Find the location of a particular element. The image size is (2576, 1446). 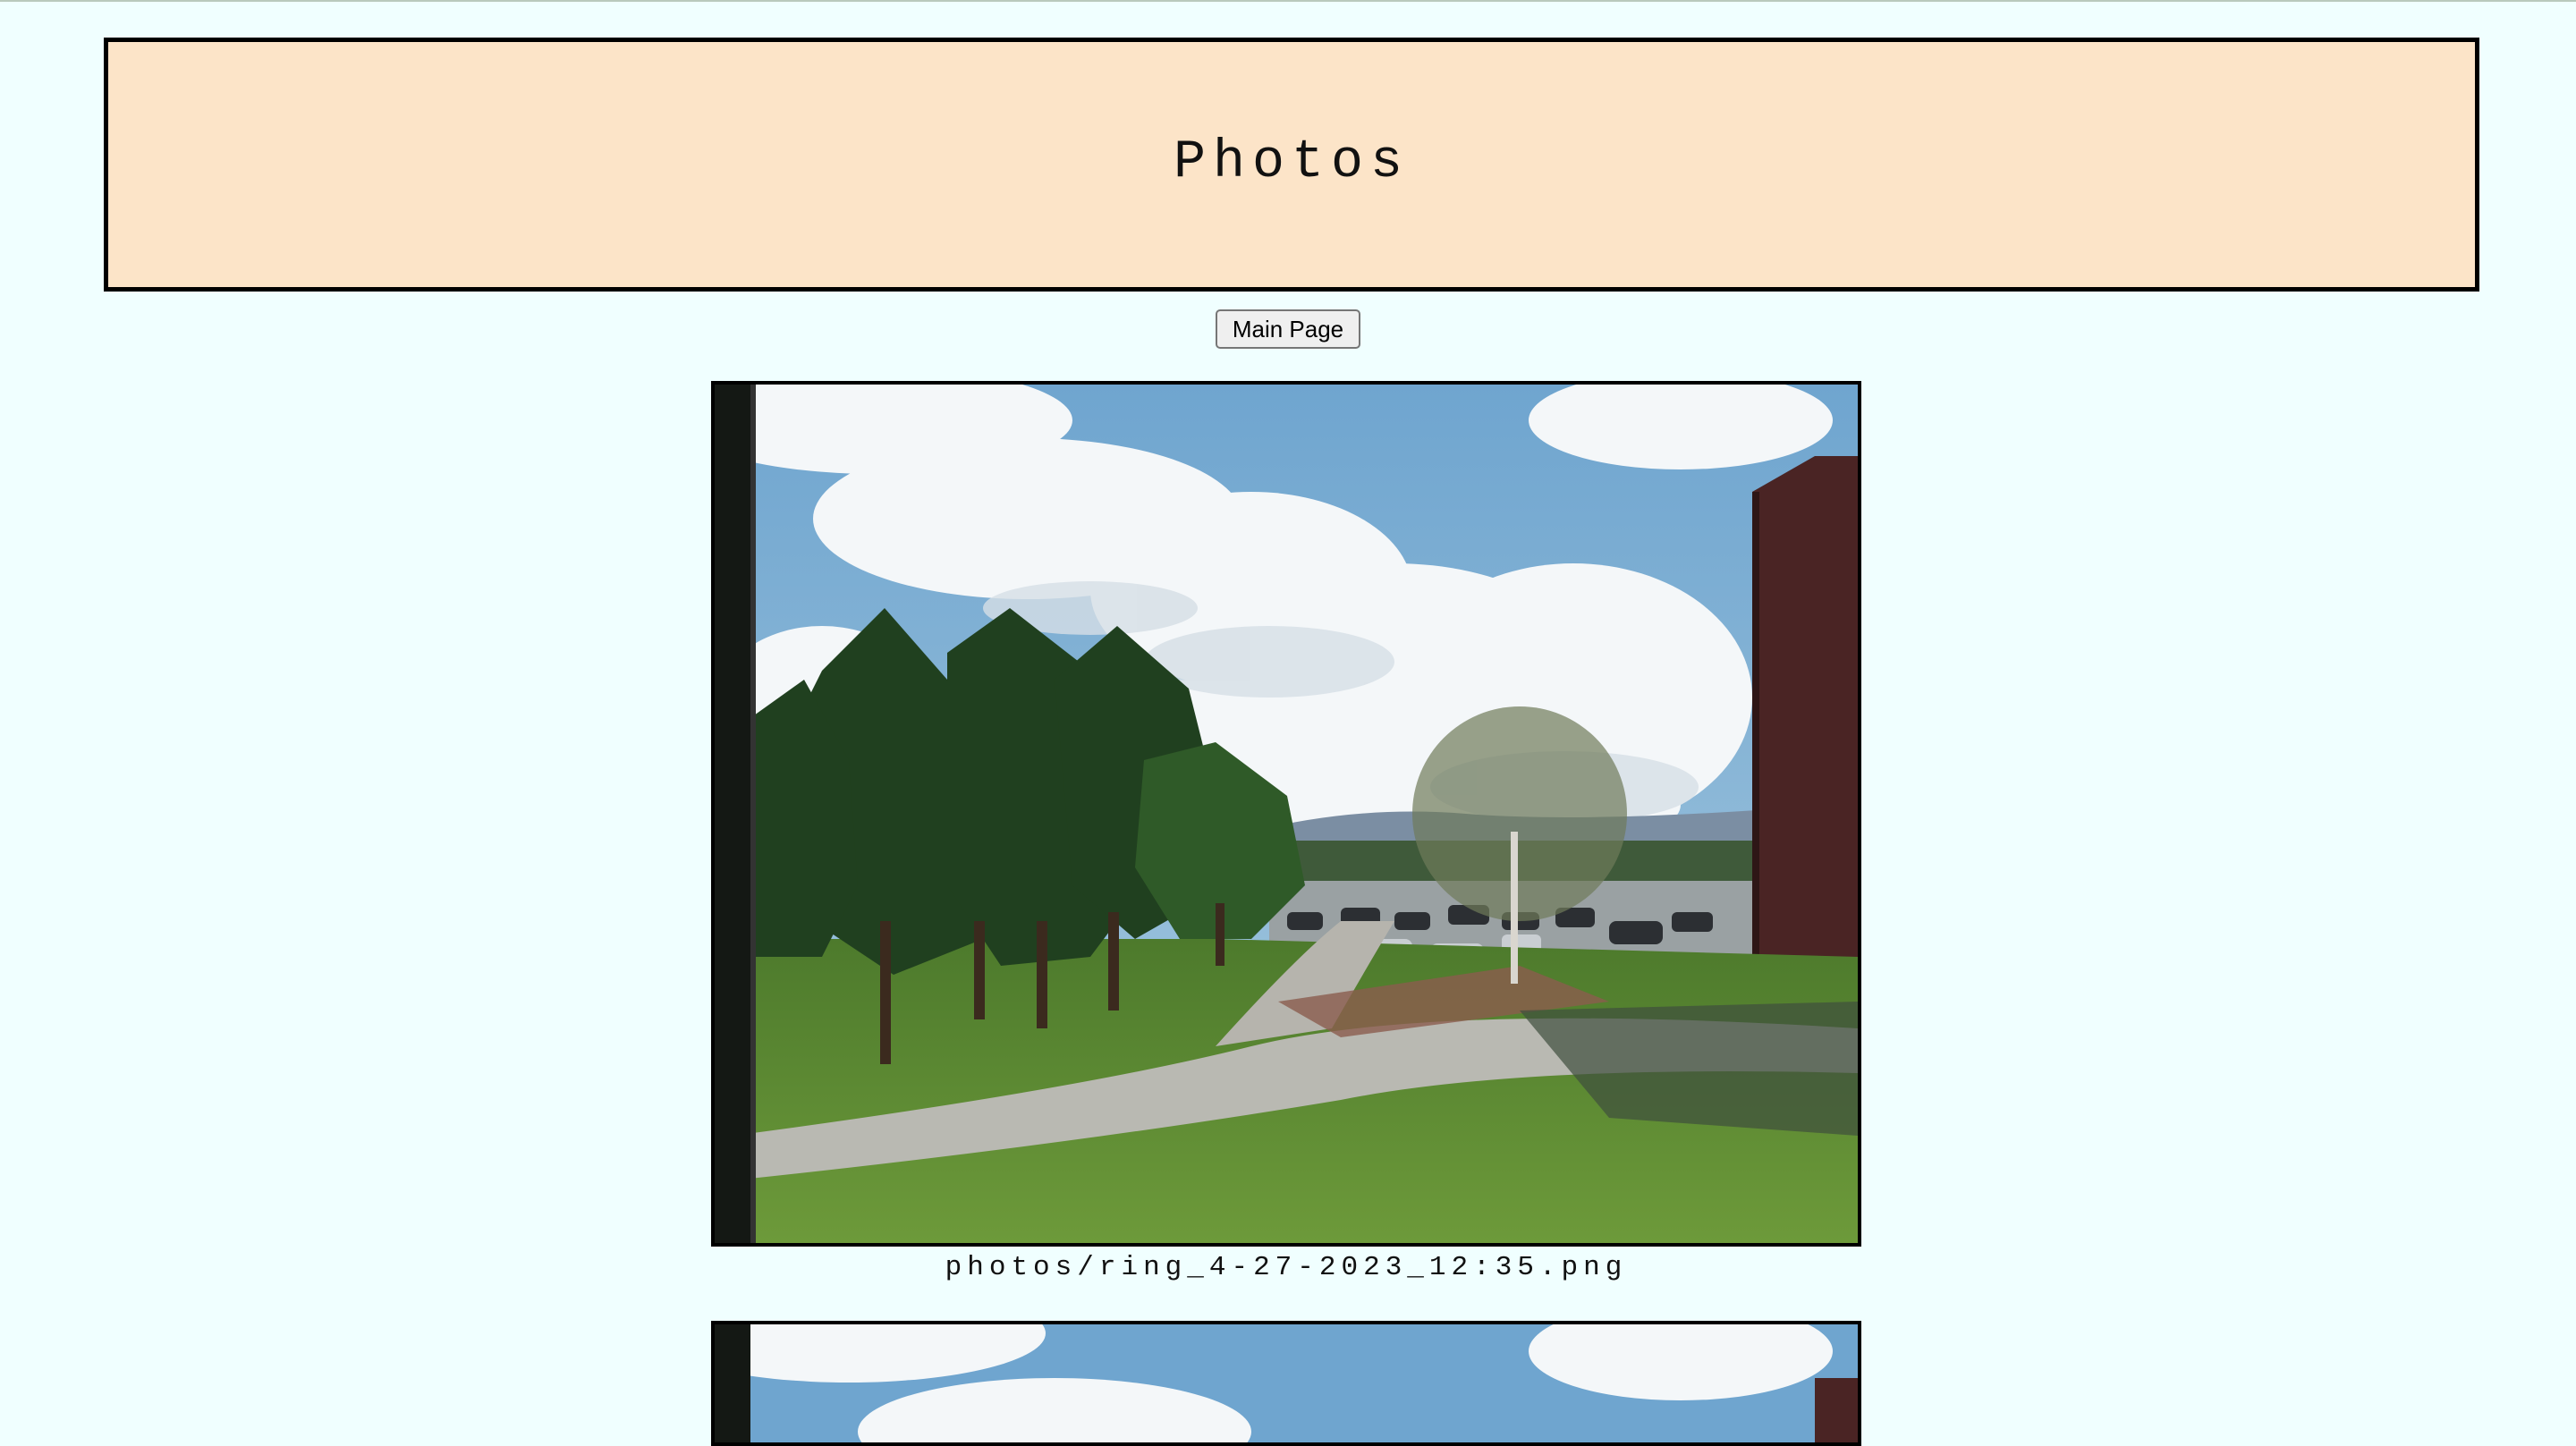

photo-image is located at coordinates (1286, 1383).